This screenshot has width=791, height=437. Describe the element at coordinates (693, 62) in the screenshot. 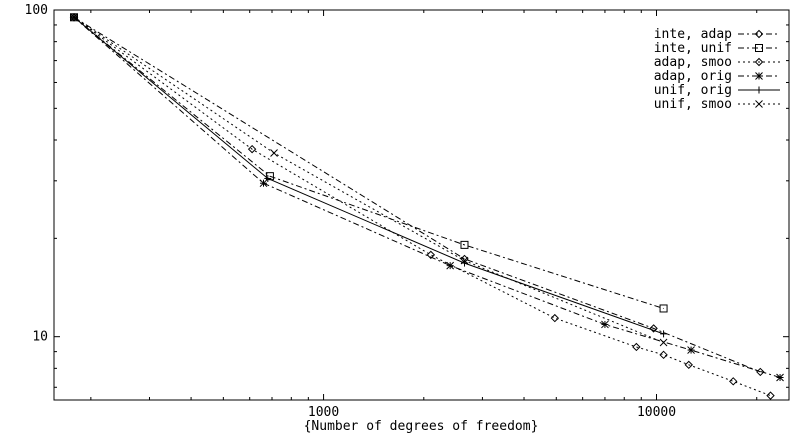

I see `legend-label: adap, smoo` at that location.